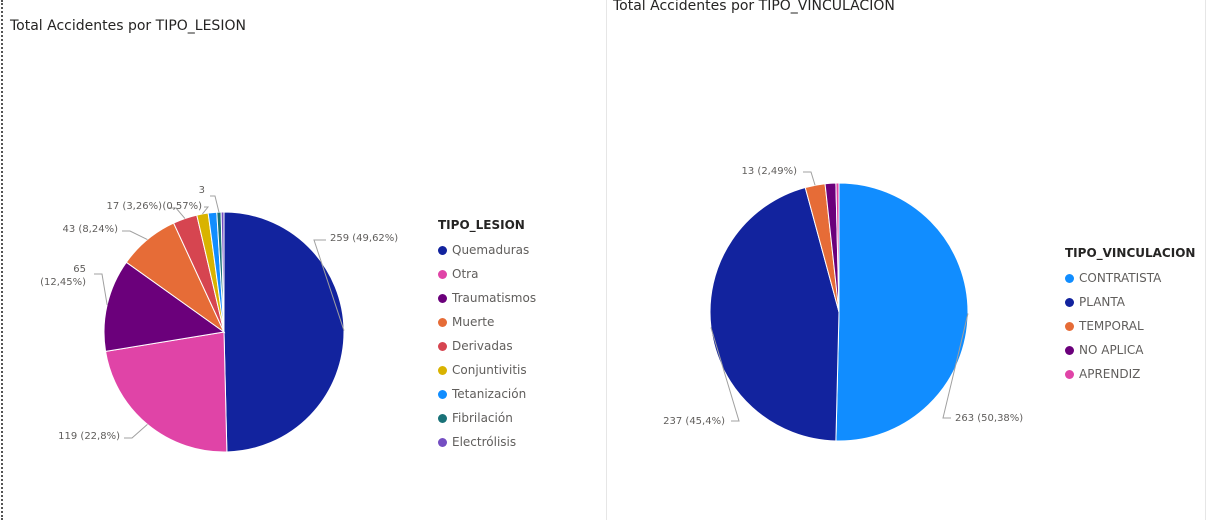 This screenshot has height=520, width=1212. I want to click on legend-item-conjuntivitis: Conjuntivitis, so click(487, 370).